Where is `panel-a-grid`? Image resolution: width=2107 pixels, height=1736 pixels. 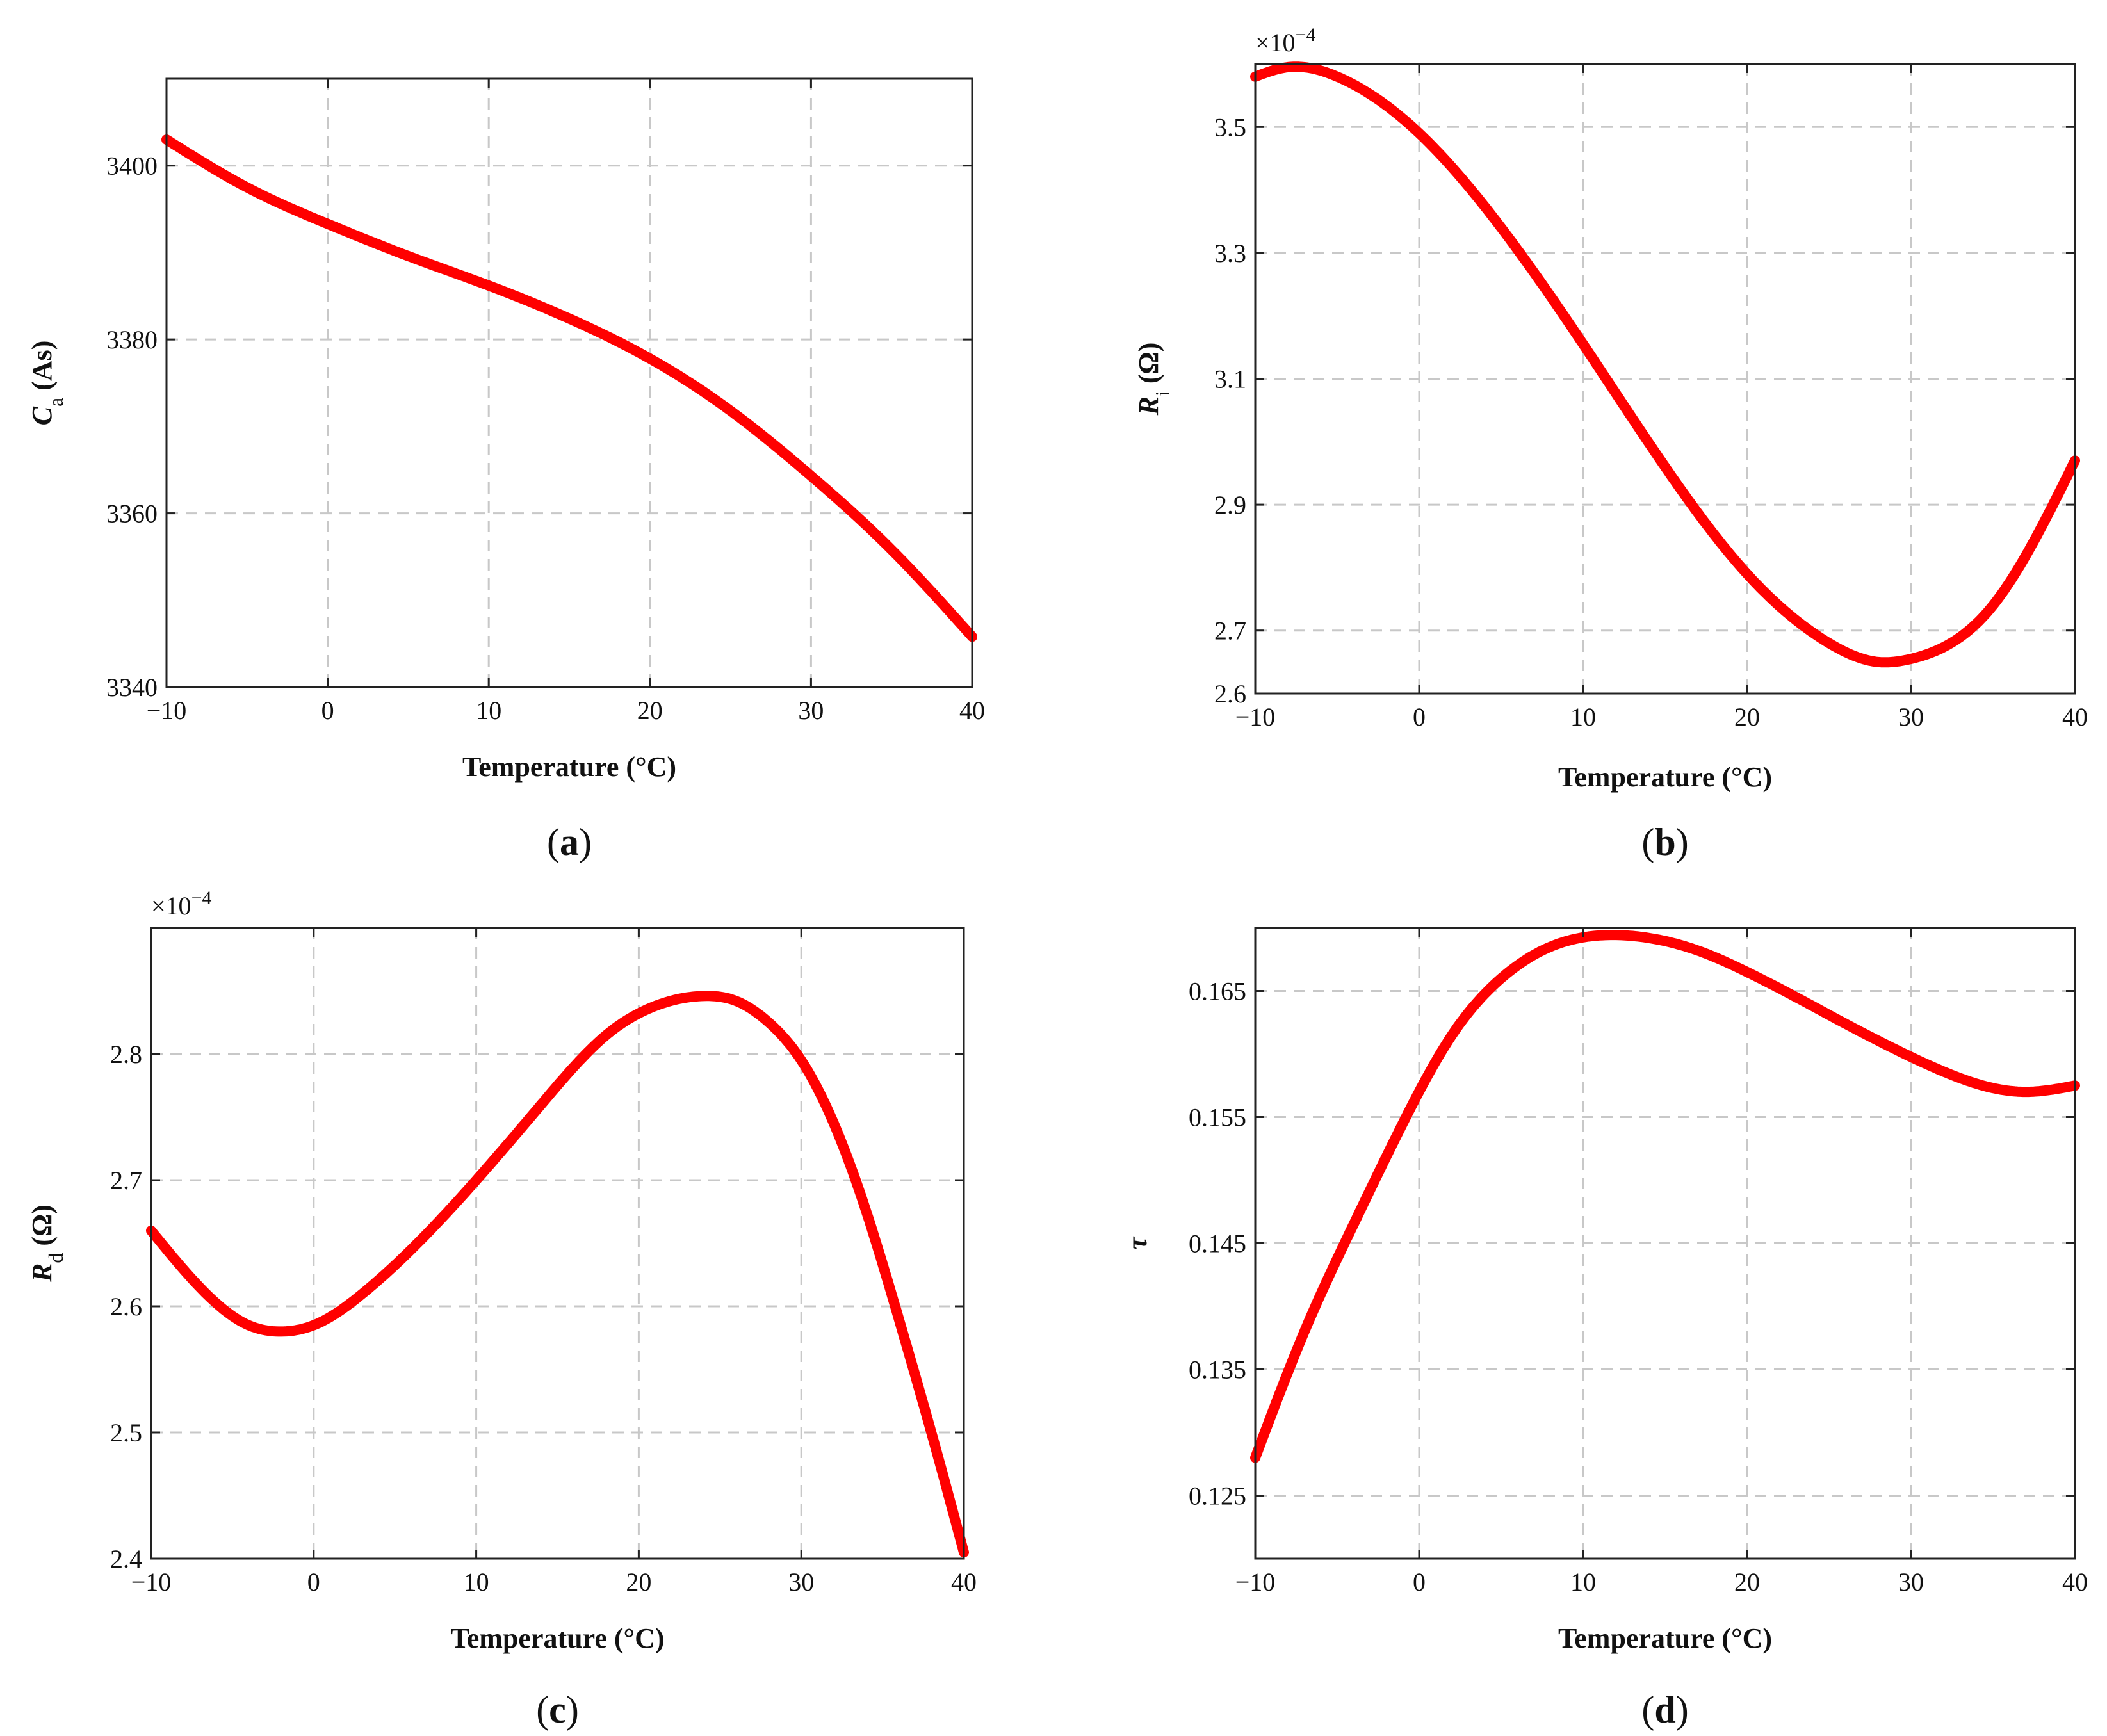 panel-a-grid is located at coordinates (569, 383).